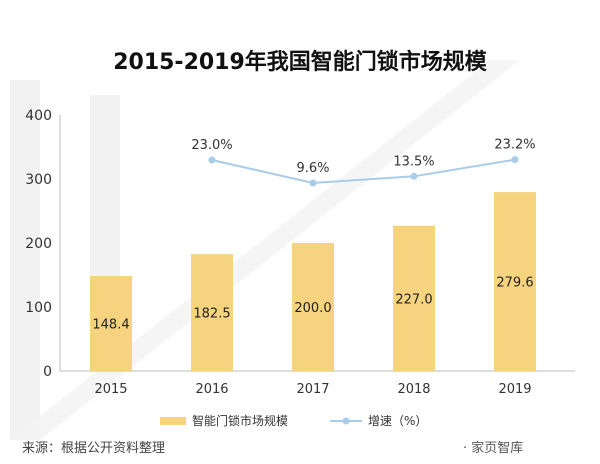  What do you see at coordinates (110, 389) in the screenshot?
I see `x-tick-label: 2015` at bounding box center [110, 389].